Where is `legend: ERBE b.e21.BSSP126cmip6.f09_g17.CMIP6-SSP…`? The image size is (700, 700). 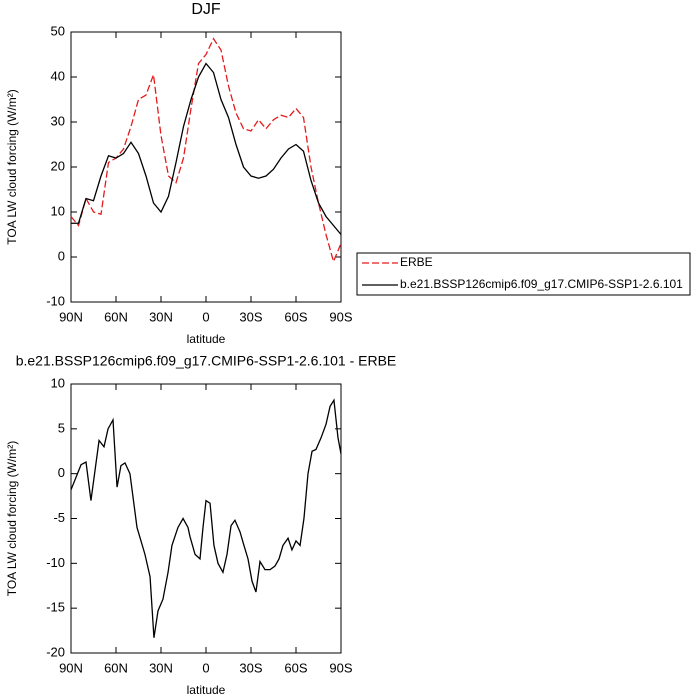
legend: ERBE b.e21.BSSP126cmip6.f09_g17.CMIP6-SSP… is located at coordinates (523, 274).